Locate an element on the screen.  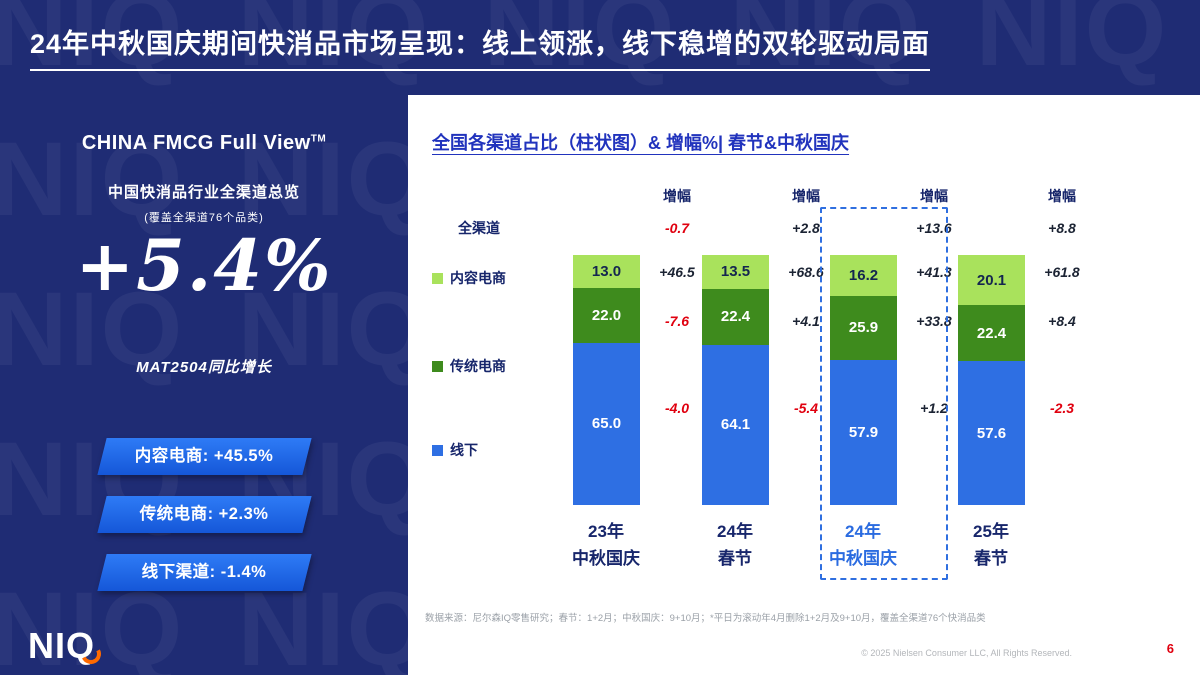
growth-total: +2.8 is located at coordinates (806, 228).